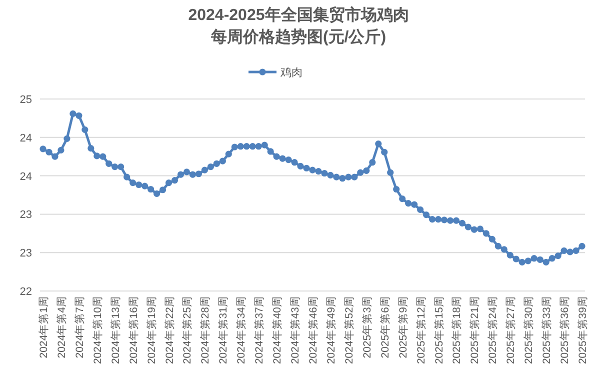 Image resolution: width=597 pixels, height=376 pixels. Describe the element at coordinates (170, 330) in the screenshot. I see `x-tick-label: 2024年第22周` at that location.